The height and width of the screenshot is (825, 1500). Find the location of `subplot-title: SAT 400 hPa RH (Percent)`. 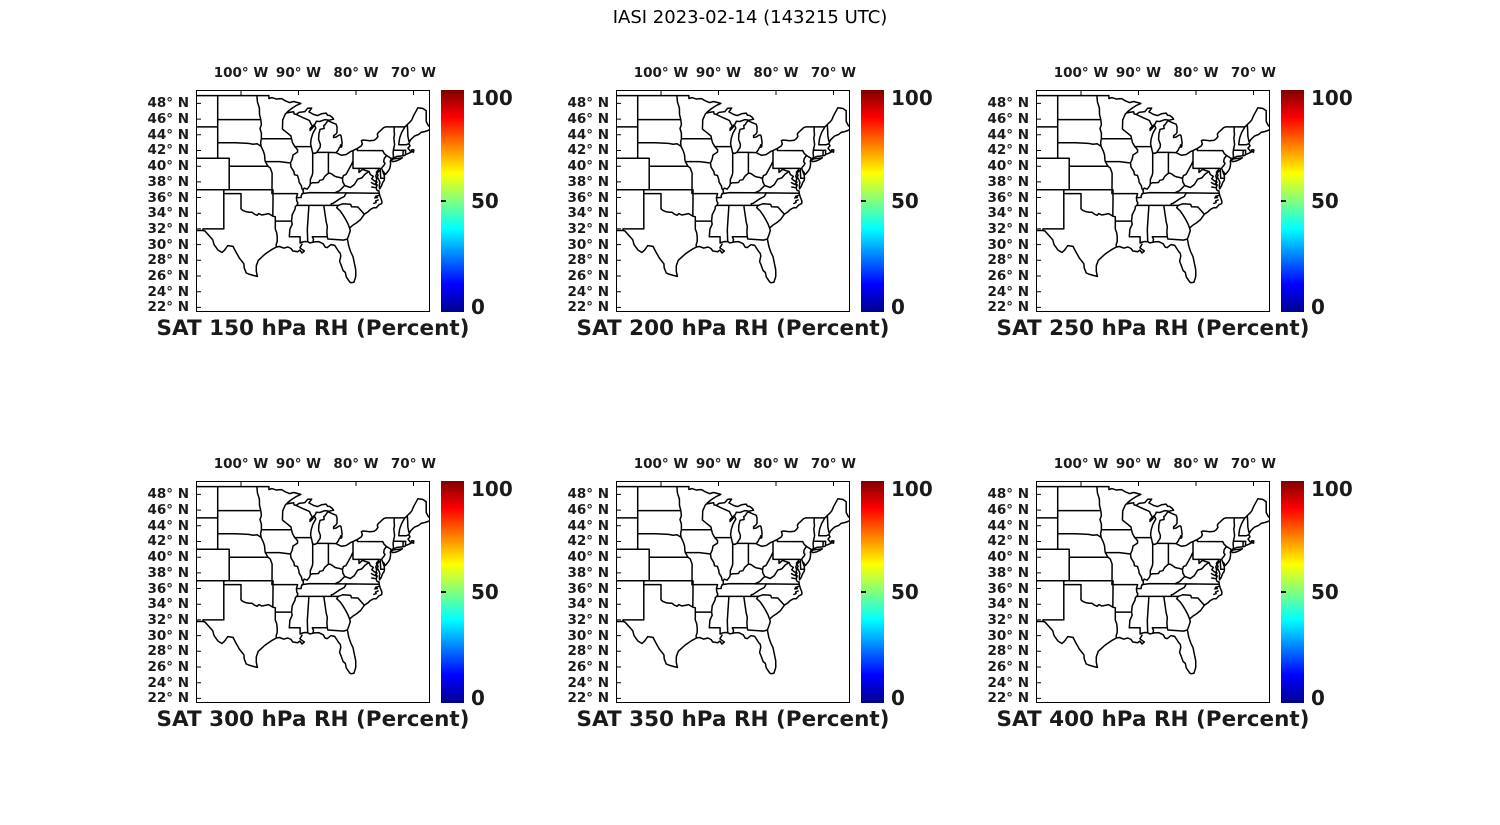

subplot-title: SAT 400 hPa RH (Percent) is located at coordinates (1153, 719).